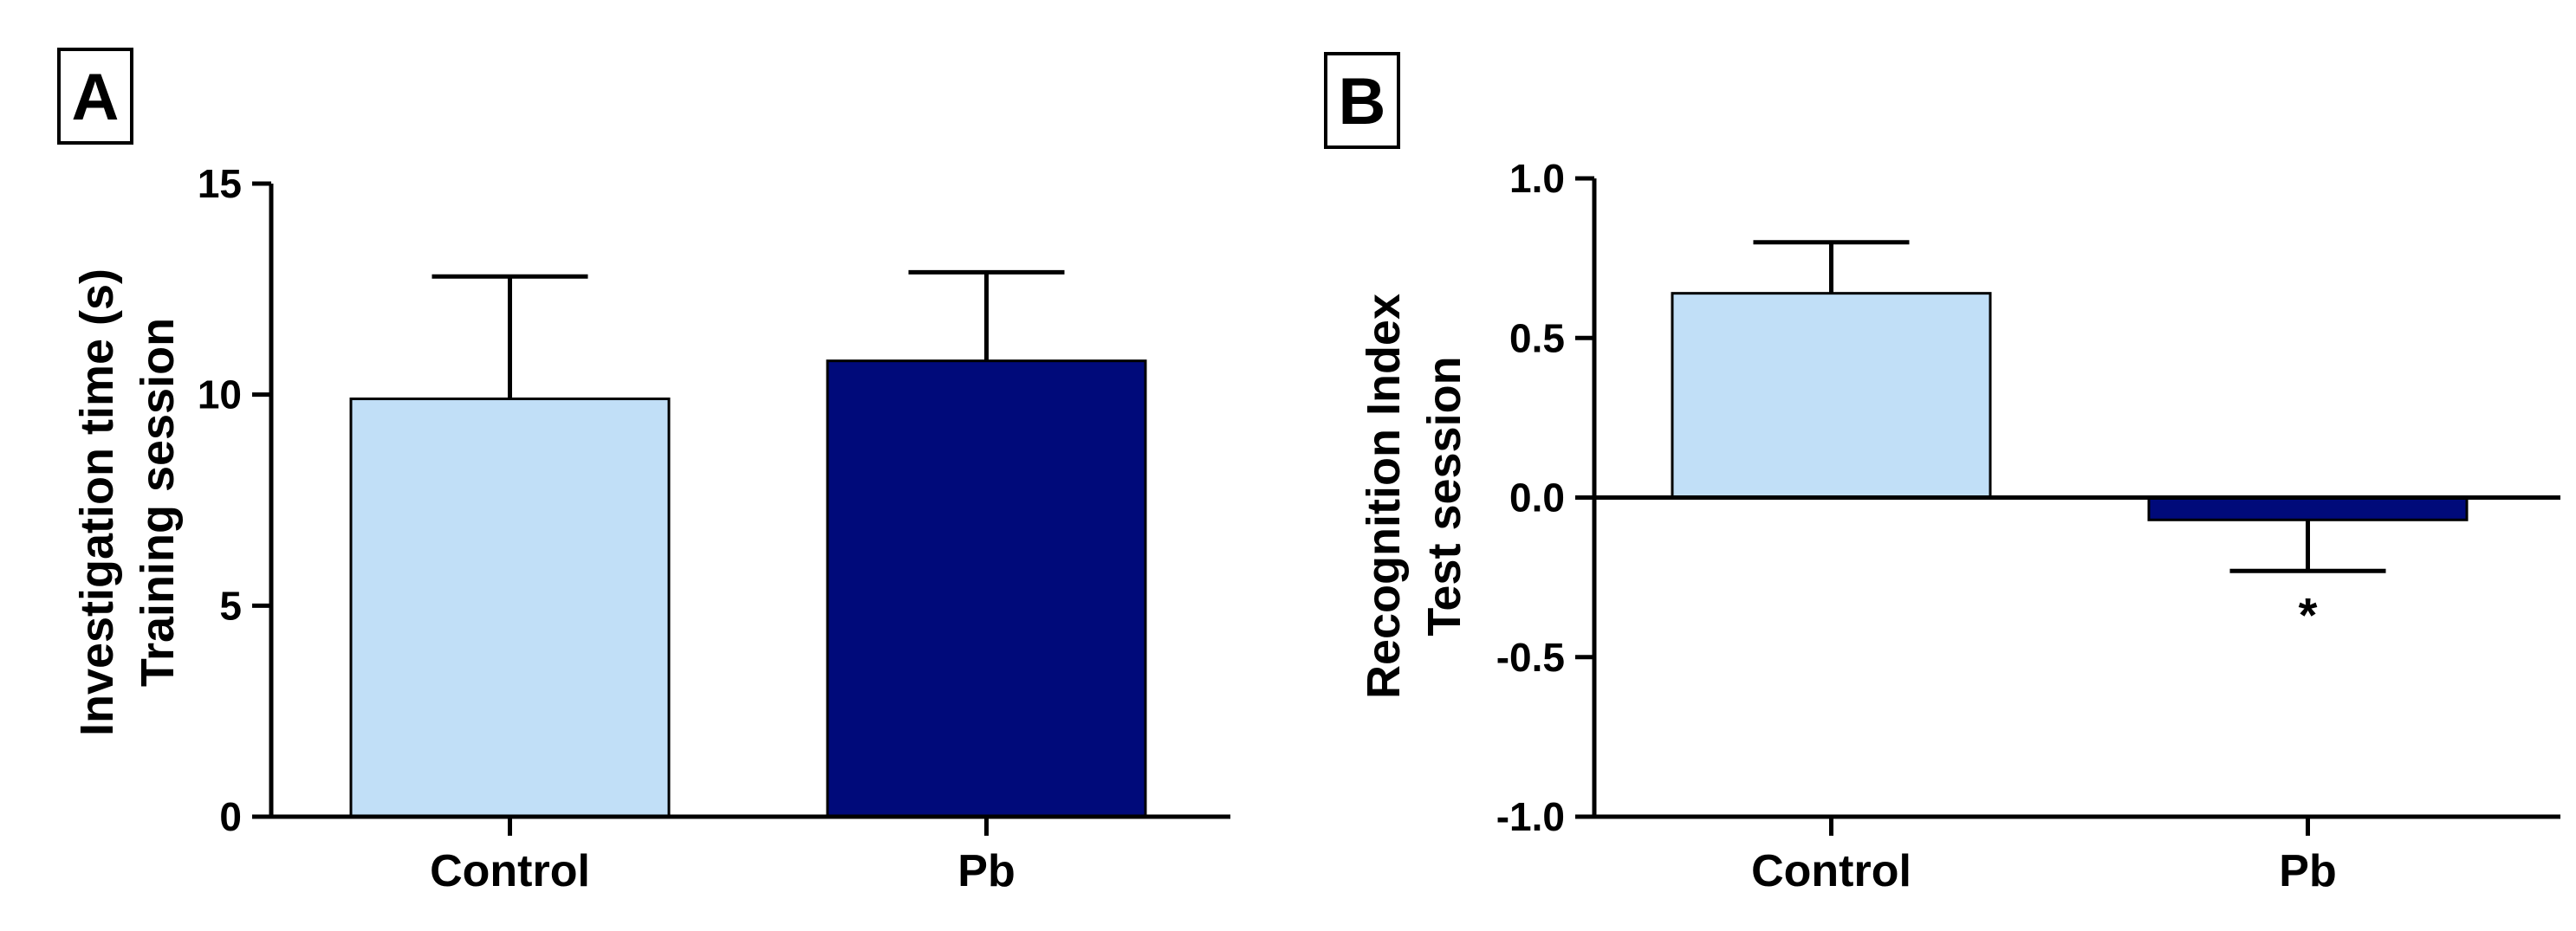 This screenshot has width=2576, height=931. What do you see at coordinates (1531, 817) in the screenshot?
I see `y-tick-label: -1.0` at bounding box center [1531, 817].